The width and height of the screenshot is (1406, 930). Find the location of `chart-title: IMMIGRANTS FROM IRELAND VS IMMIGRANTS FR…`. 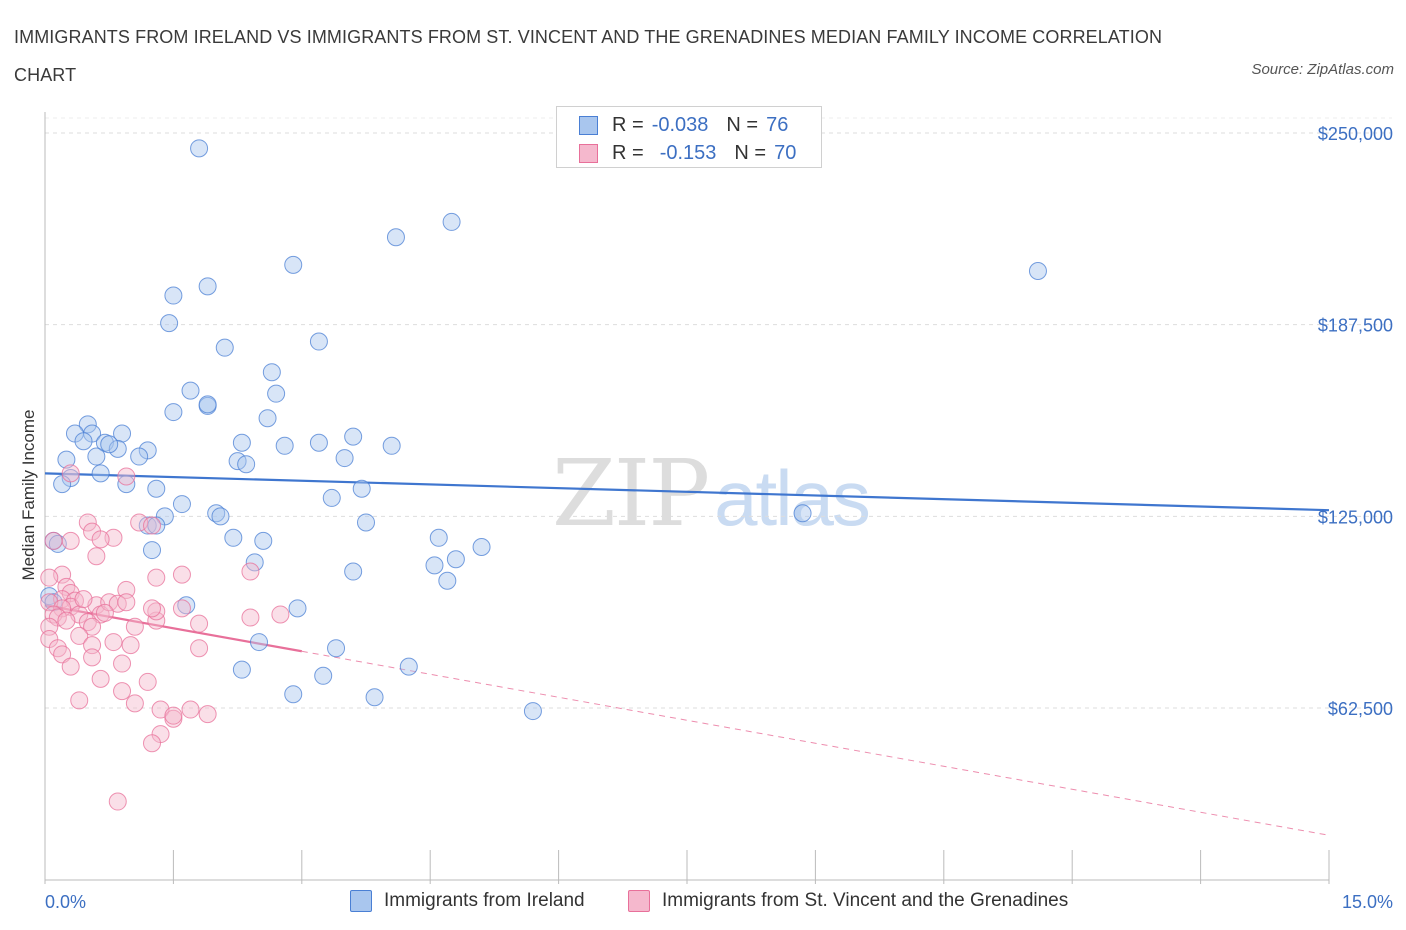

chart-title: IMMIGRANTS FROM IRELAND VS IMMIGRANTS FR… is located at coordinates (588, 56).